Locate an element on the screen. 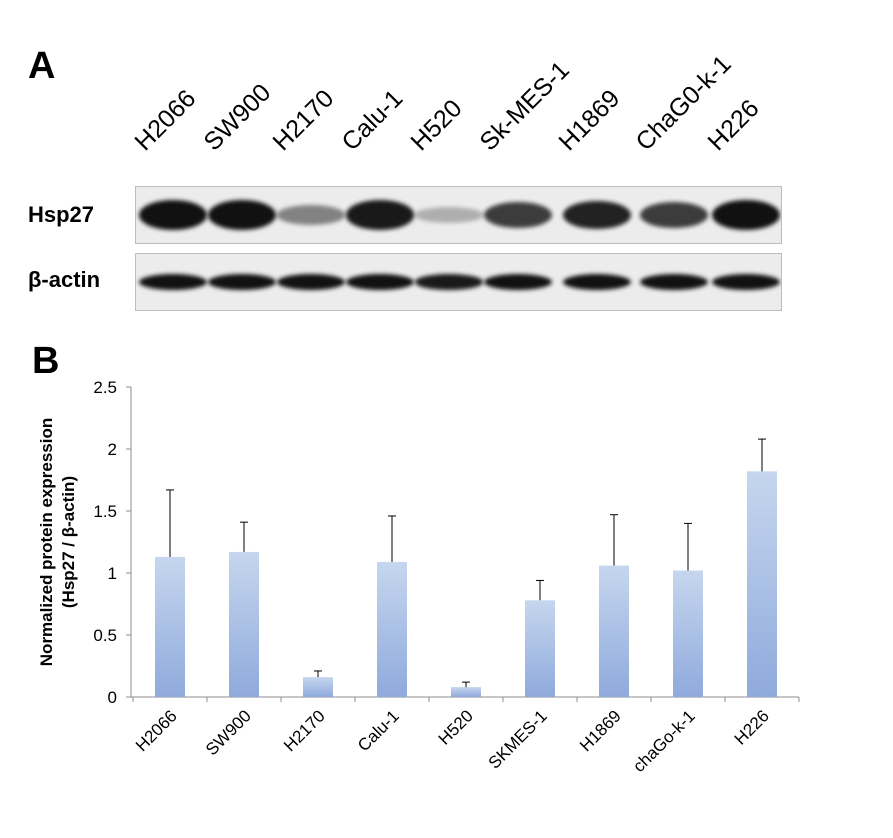  y-axis-label: Normalized protein expression is located at coordinates (46, 542).